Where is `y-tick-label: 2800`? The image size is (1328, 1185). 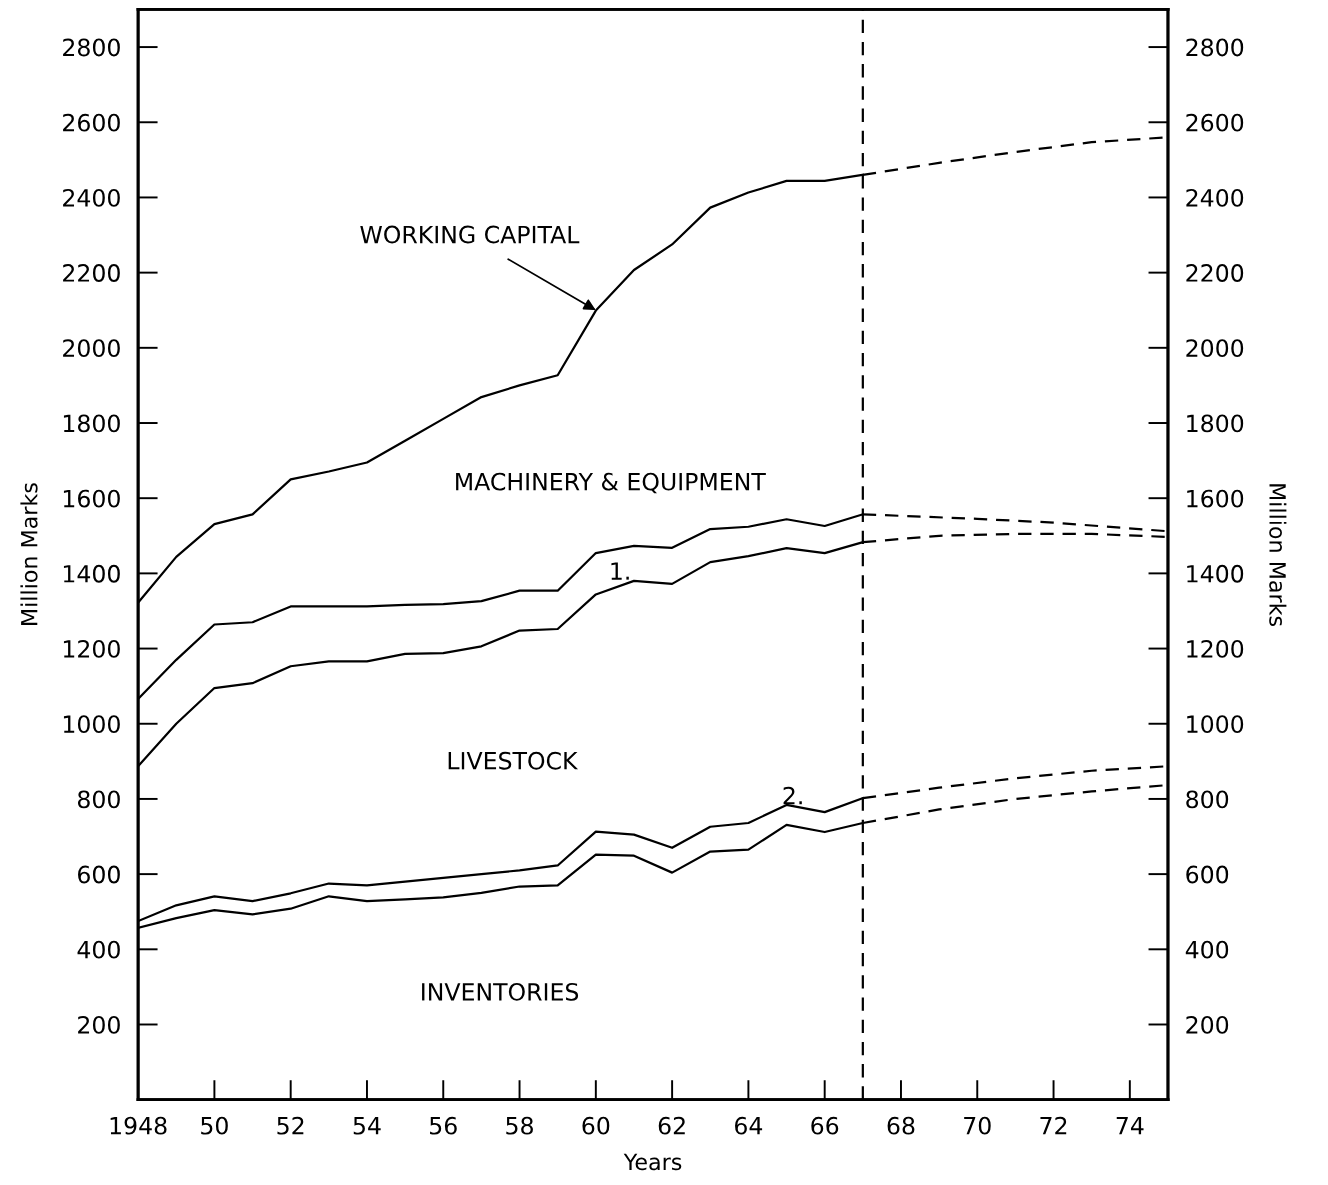 y-tick-label: 2800 is located at coordinates (91, 47).